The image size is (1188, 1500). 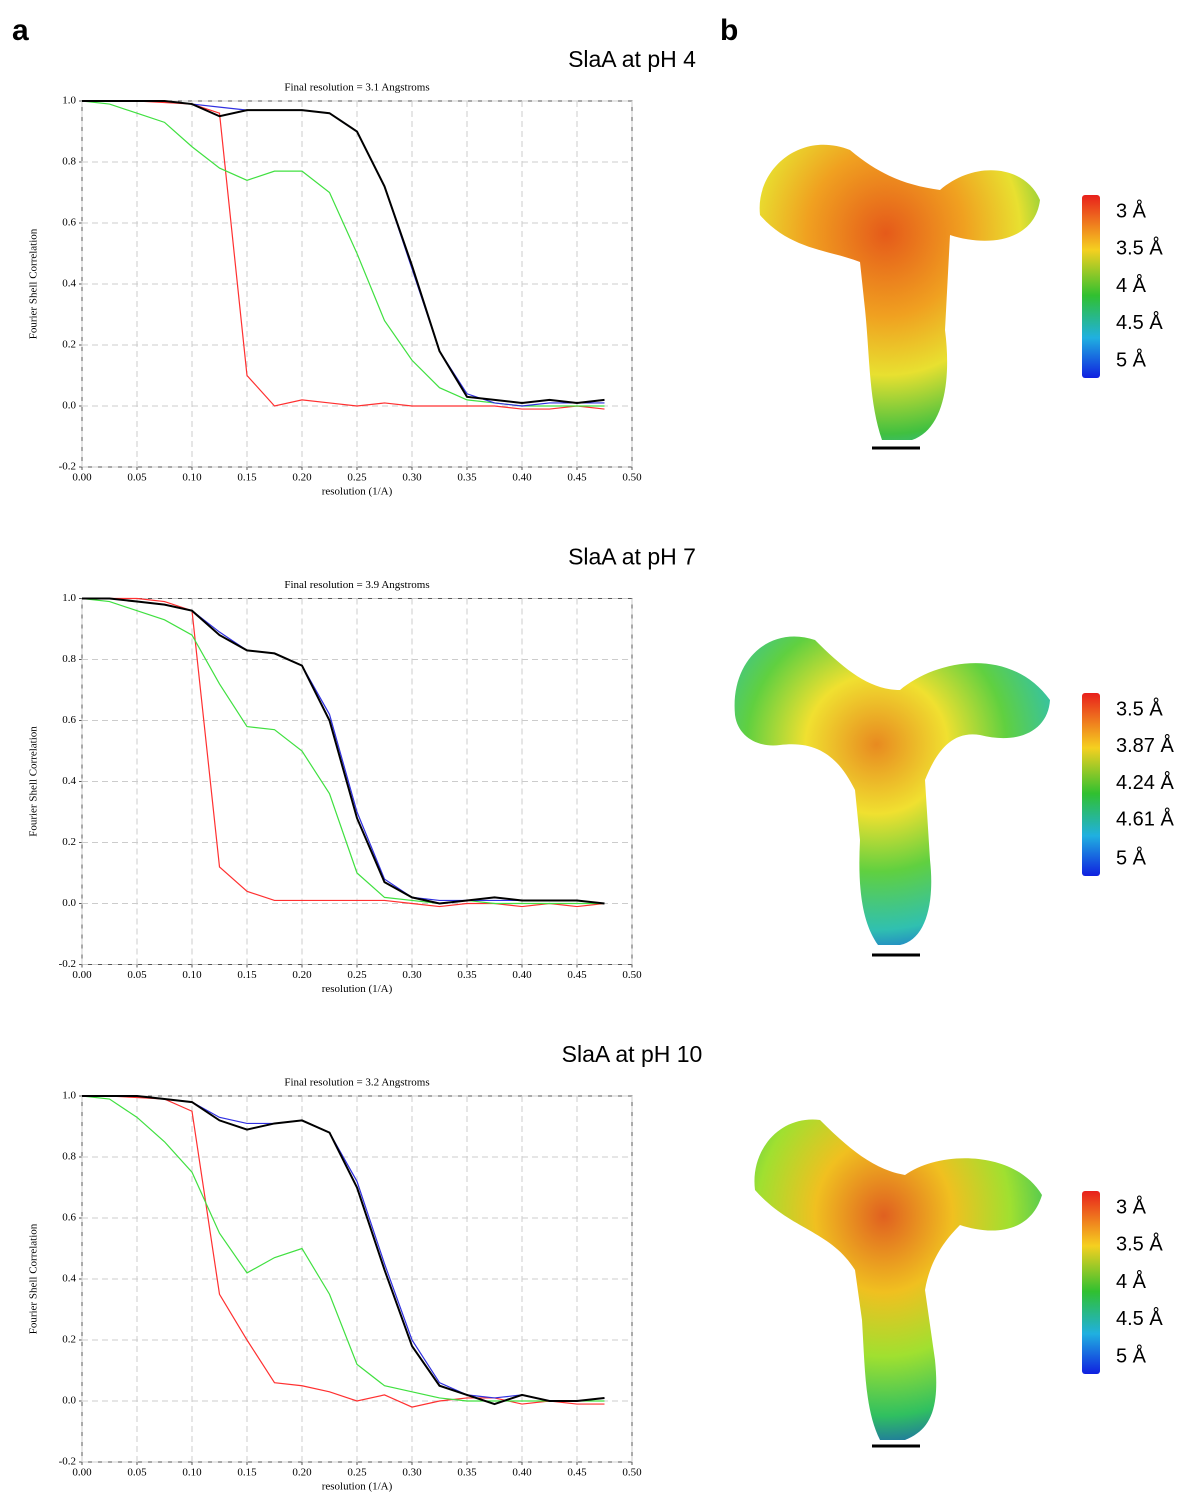 What do you see at coordinates (356, 585) in the screenshot?
I see `chart-subtitle: Final resolution = 3.9 Angstroms` at bounding box center [356, 585].